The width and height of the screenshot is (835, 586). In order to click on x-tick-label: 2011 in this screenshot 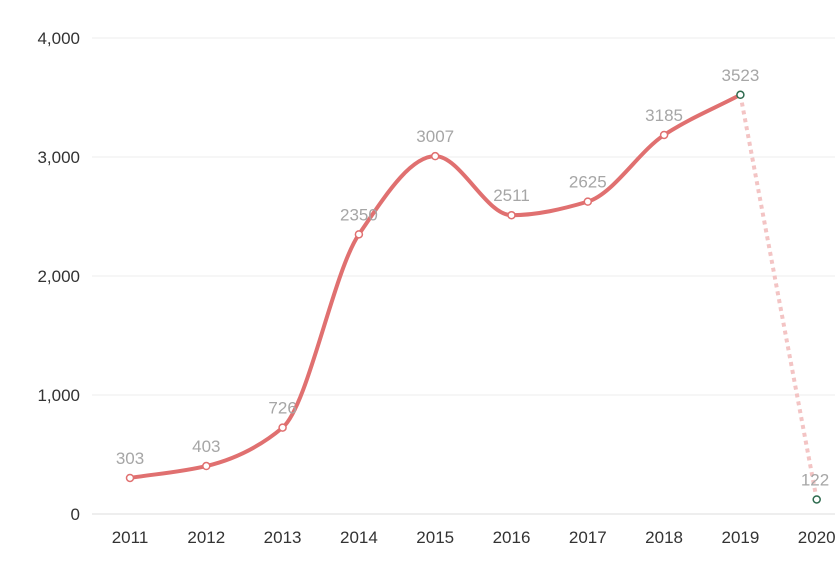, I will do `click(130, 537)`.